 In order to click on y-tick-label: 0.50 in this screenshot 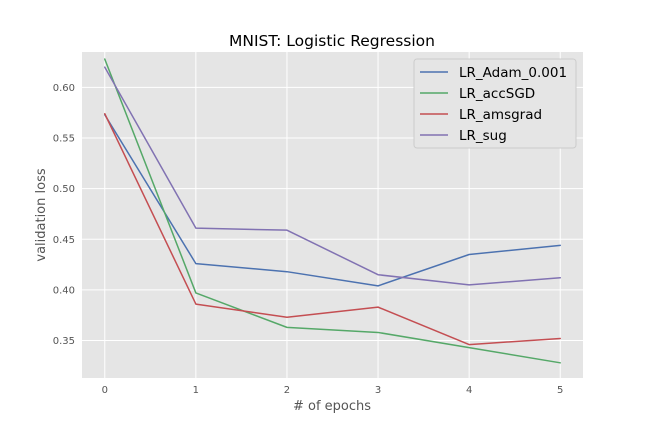, I will do `click(64, 189)`.